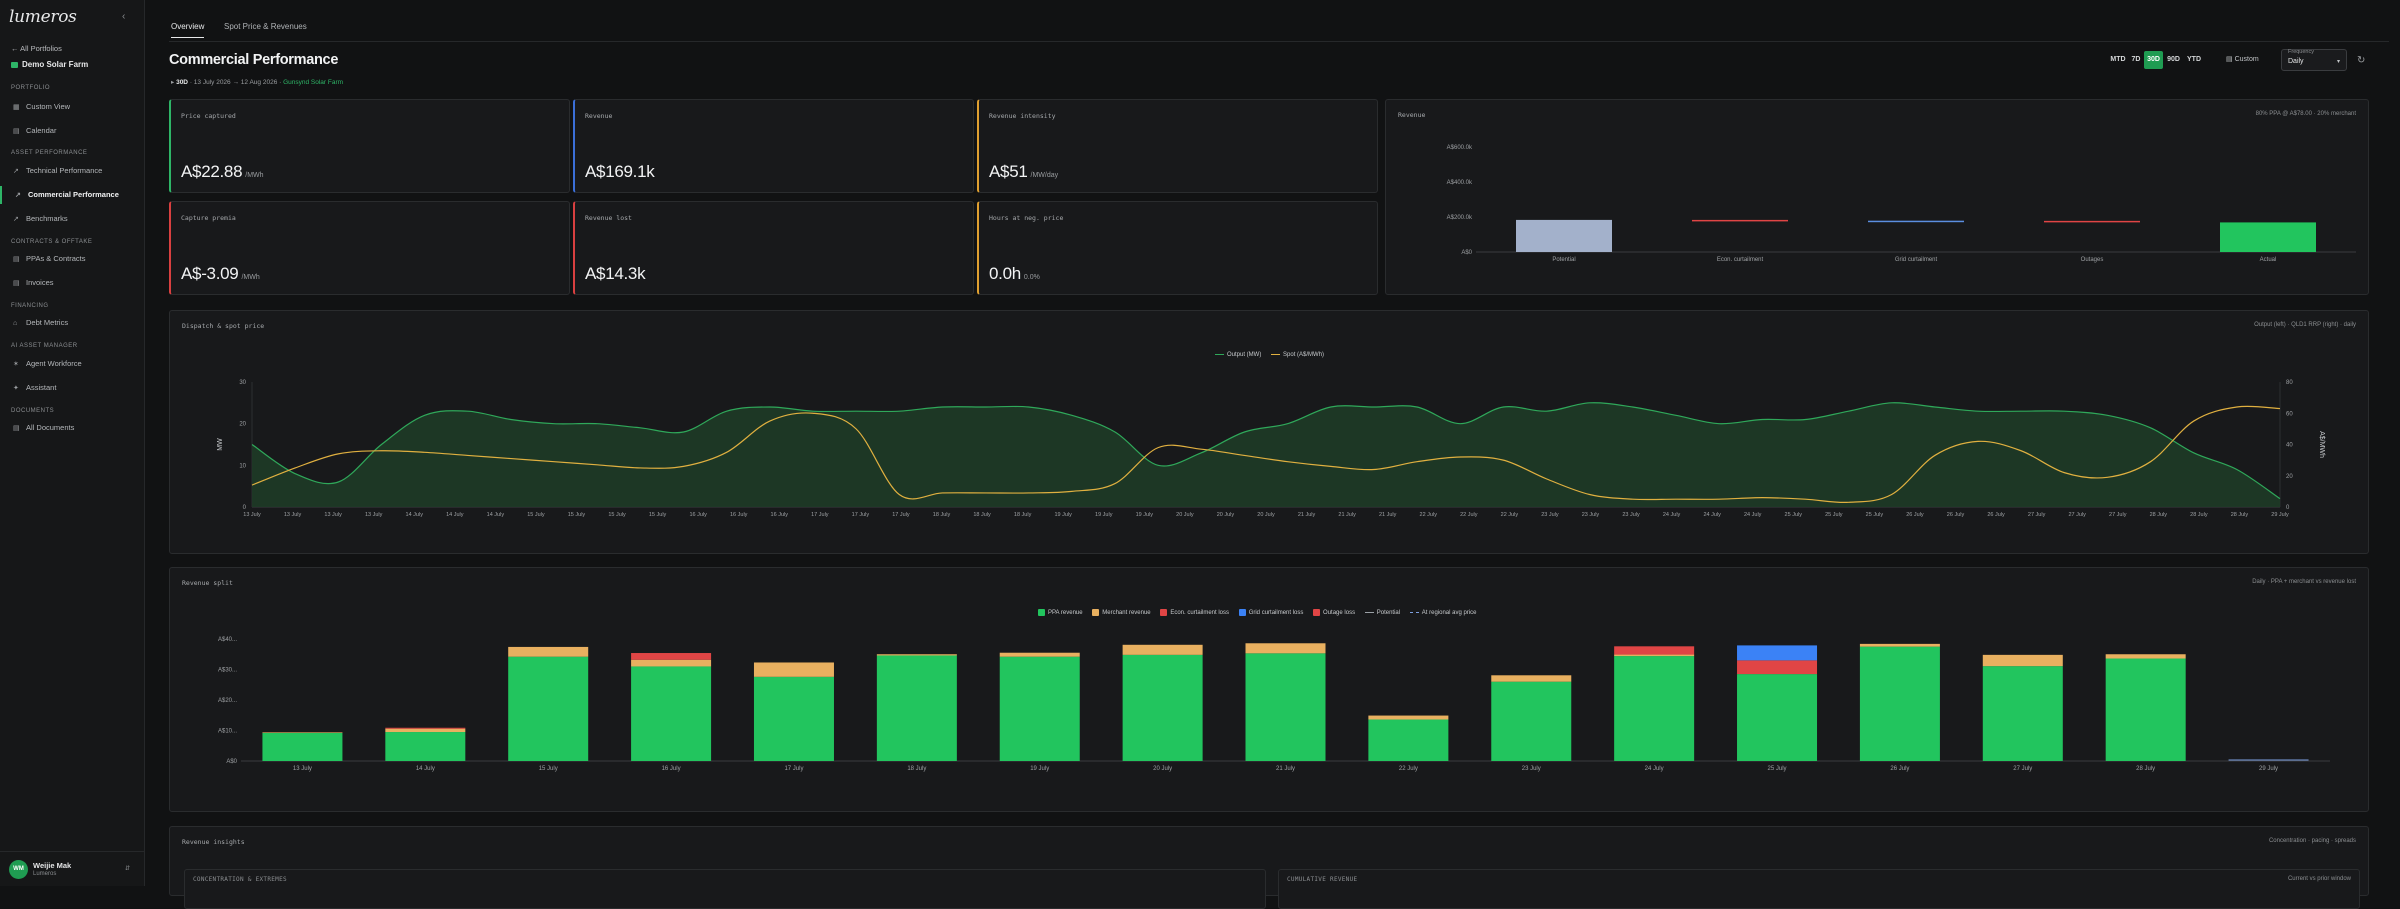  What do you see at coordinates (72, 259) in the screenshot?
I see `sidebar-item-ppas: ▤ PPAs & Contracts` at bounding box center [72, 259].